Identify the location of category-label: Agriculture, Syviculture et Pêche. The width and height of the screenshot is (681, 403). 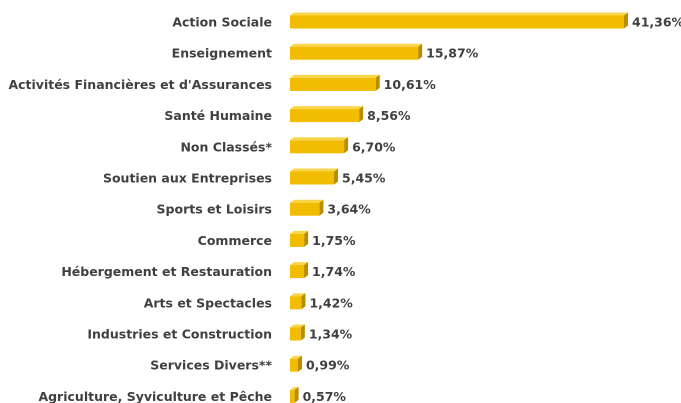
(155, 396).